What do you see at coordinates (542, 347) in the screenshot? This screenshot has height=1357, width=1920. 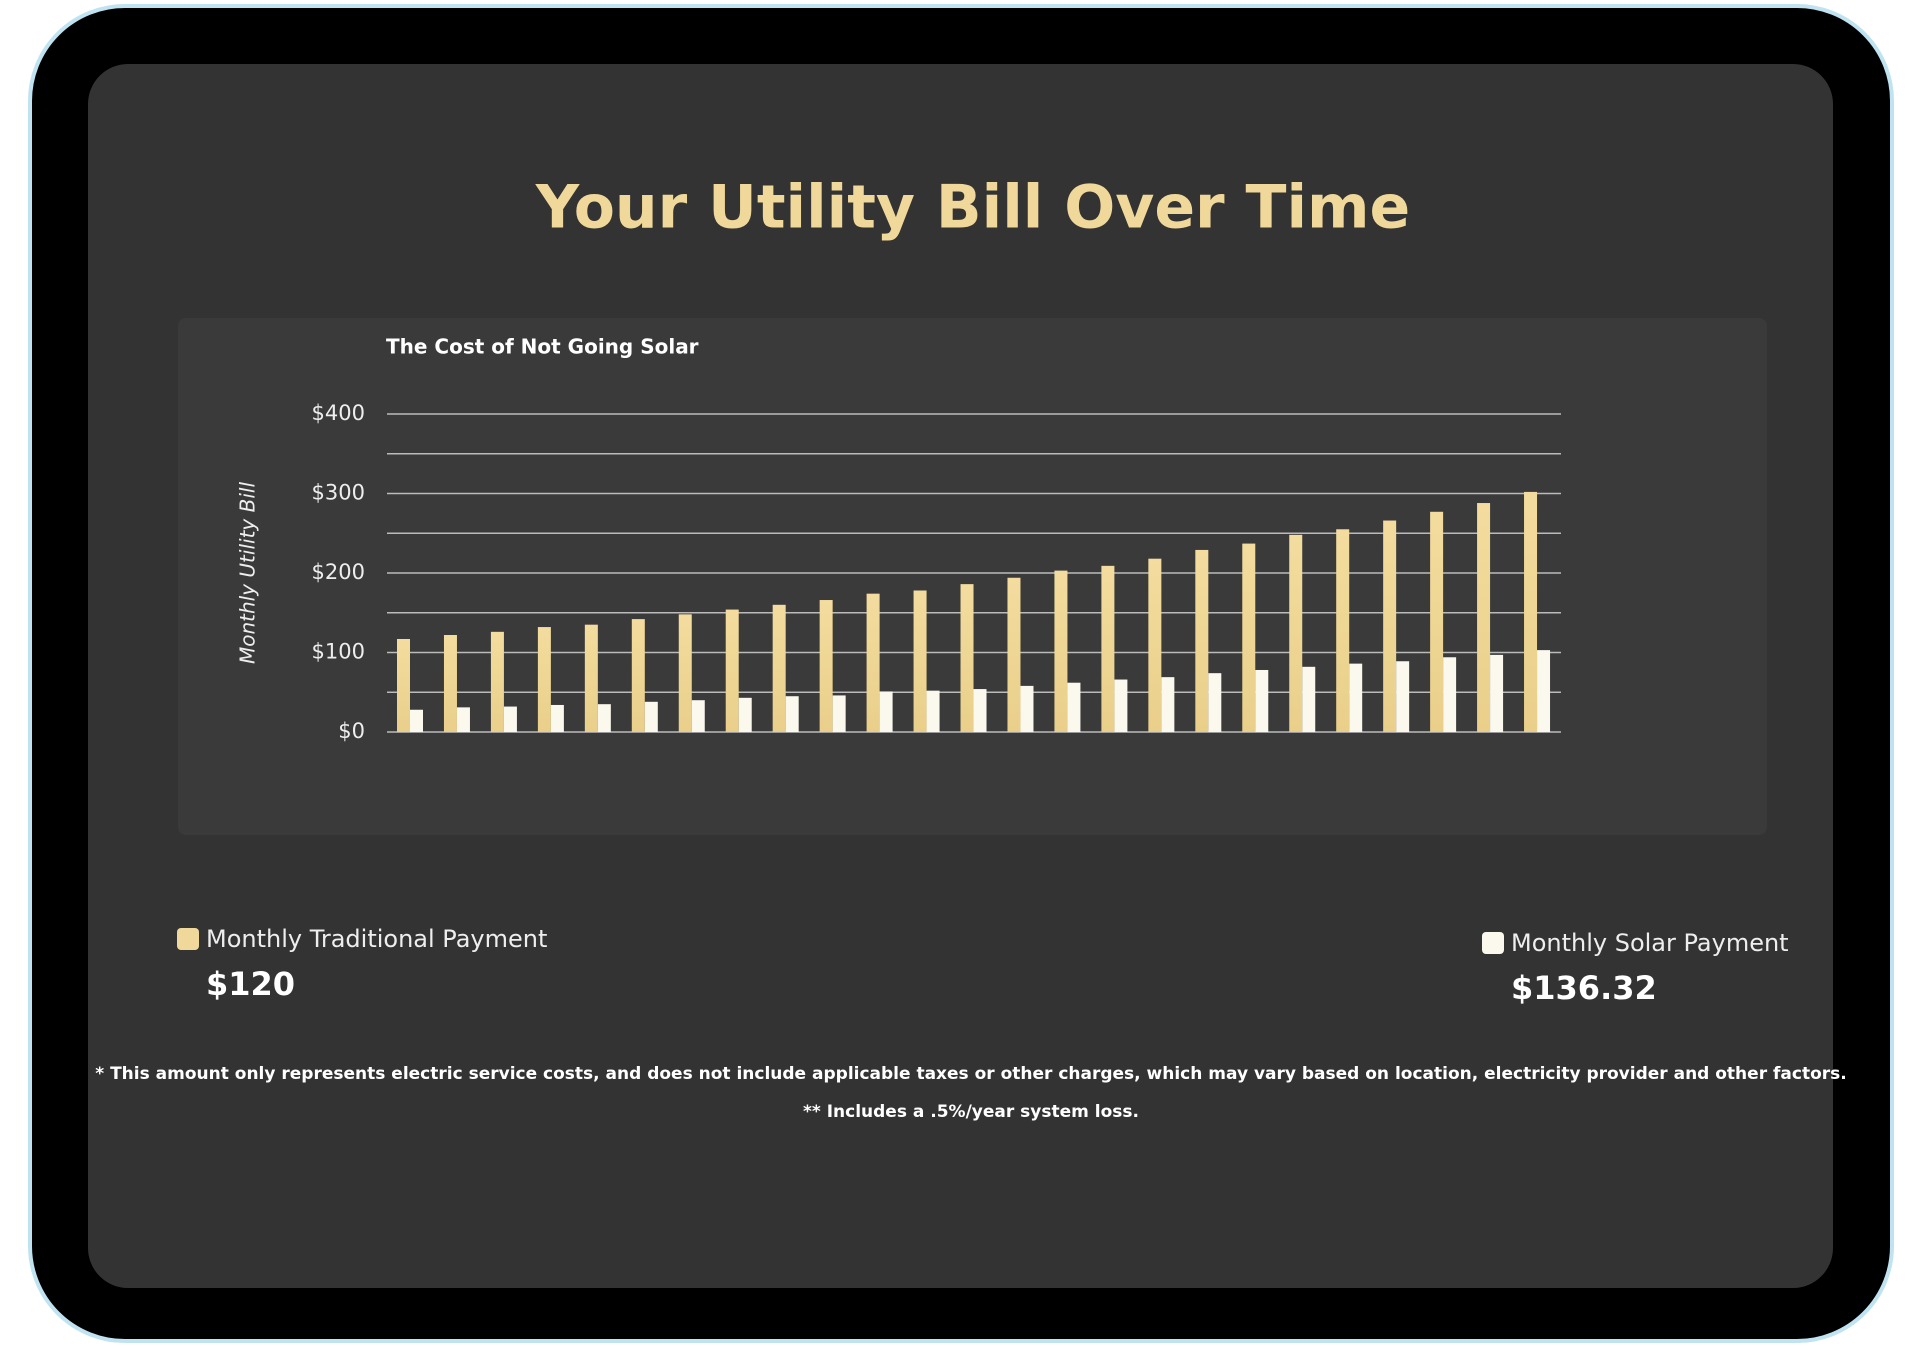 I see `chart-title: The Cost of Not Going Solar` at bounding box center [542, 347].